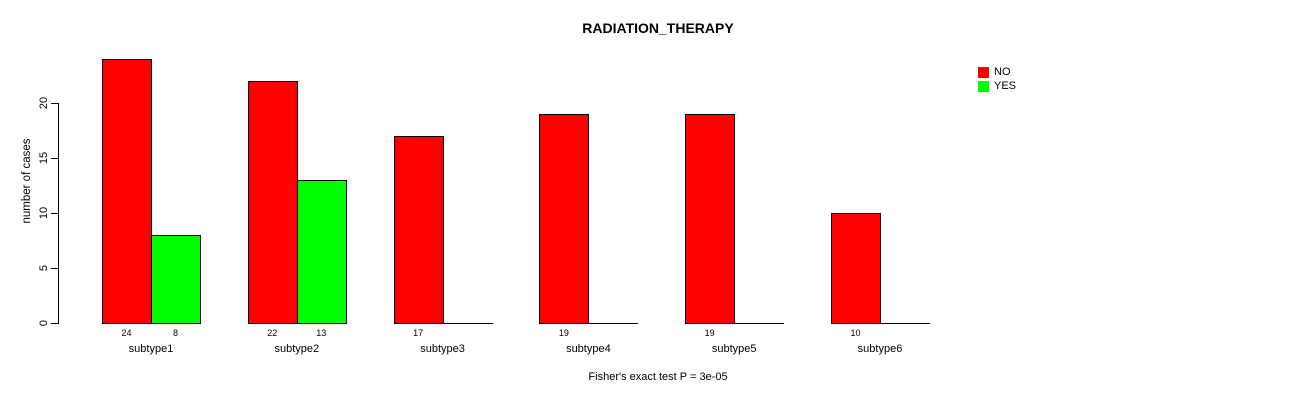  What do you see at coordinates (658, 28) in the screenshot?
I see `chart-title: RADIATION_THERAPY` at bounding box center [658, 28].